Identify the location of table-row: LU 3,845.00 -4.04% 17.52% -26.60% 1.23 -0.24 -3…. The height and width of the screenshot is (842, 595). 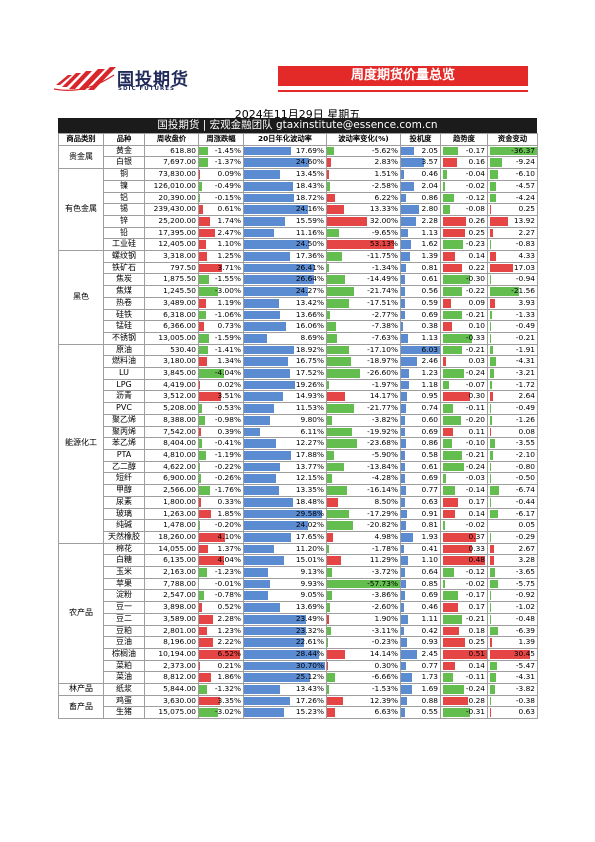
(298, 373).